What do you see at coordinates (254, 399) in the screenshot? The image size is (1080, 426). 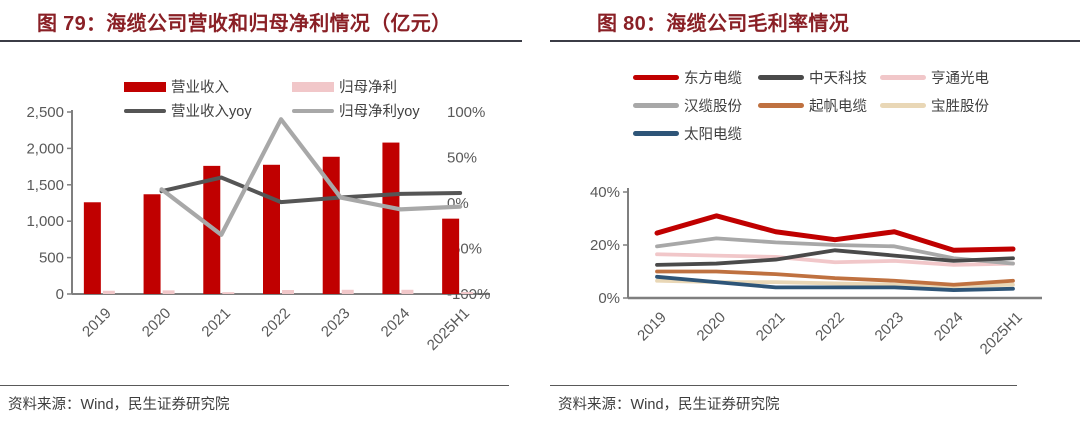 I see `figure-79-source: 资料来源：Wind，民生证券研究院` at bounding box center [254, 399].